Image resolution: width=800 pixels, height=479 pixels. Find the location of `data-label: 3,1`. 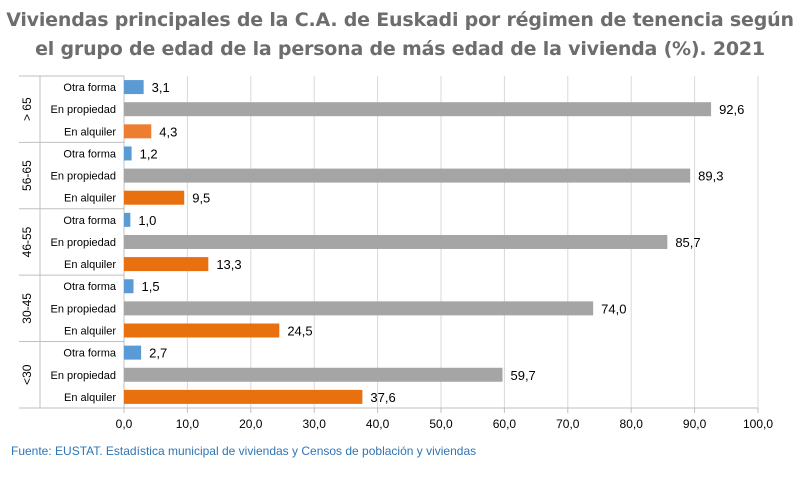

data-label: 3,1 is located at coordinates (161, 87).